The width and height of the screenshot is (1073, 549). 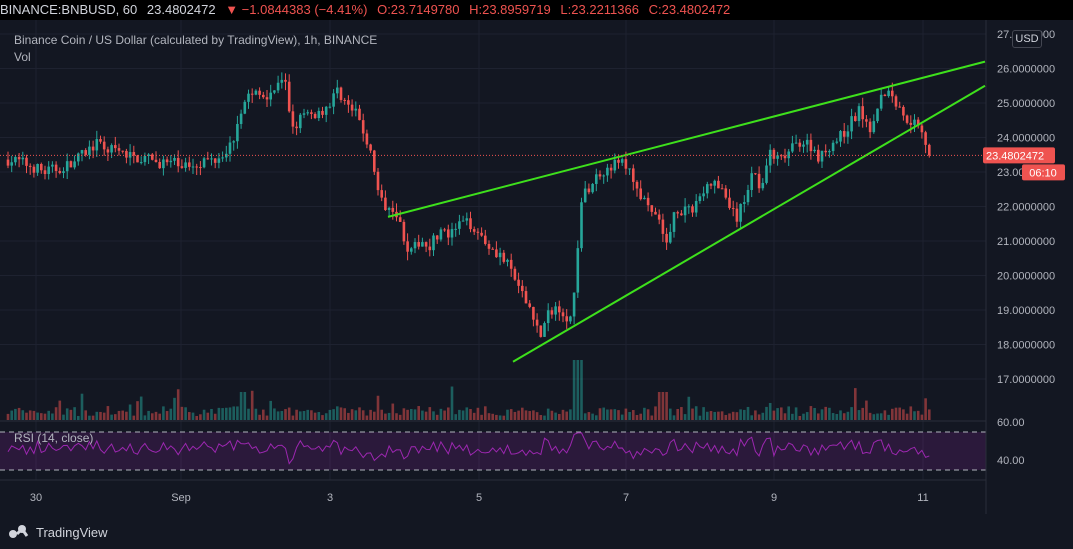 What do you see at coordinates (418, 9) in the screenshot?
I see `open-value: O:23.7149780` at bounding box center [418, 9].